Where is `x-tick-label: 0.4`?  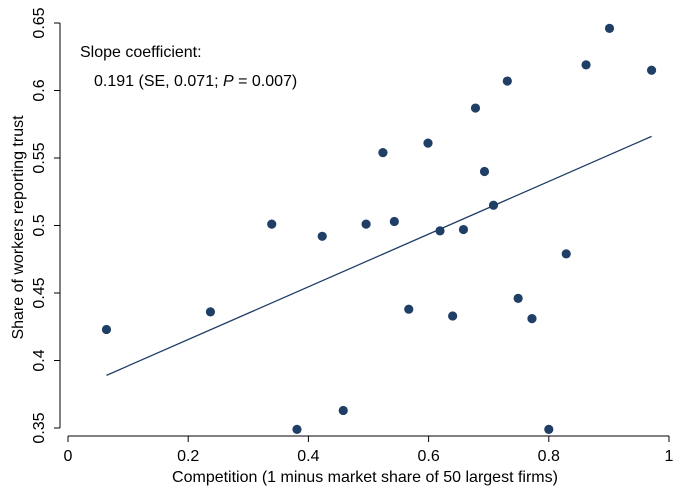 x-tick-label: 0.4 is located at coordinates (308, 456).